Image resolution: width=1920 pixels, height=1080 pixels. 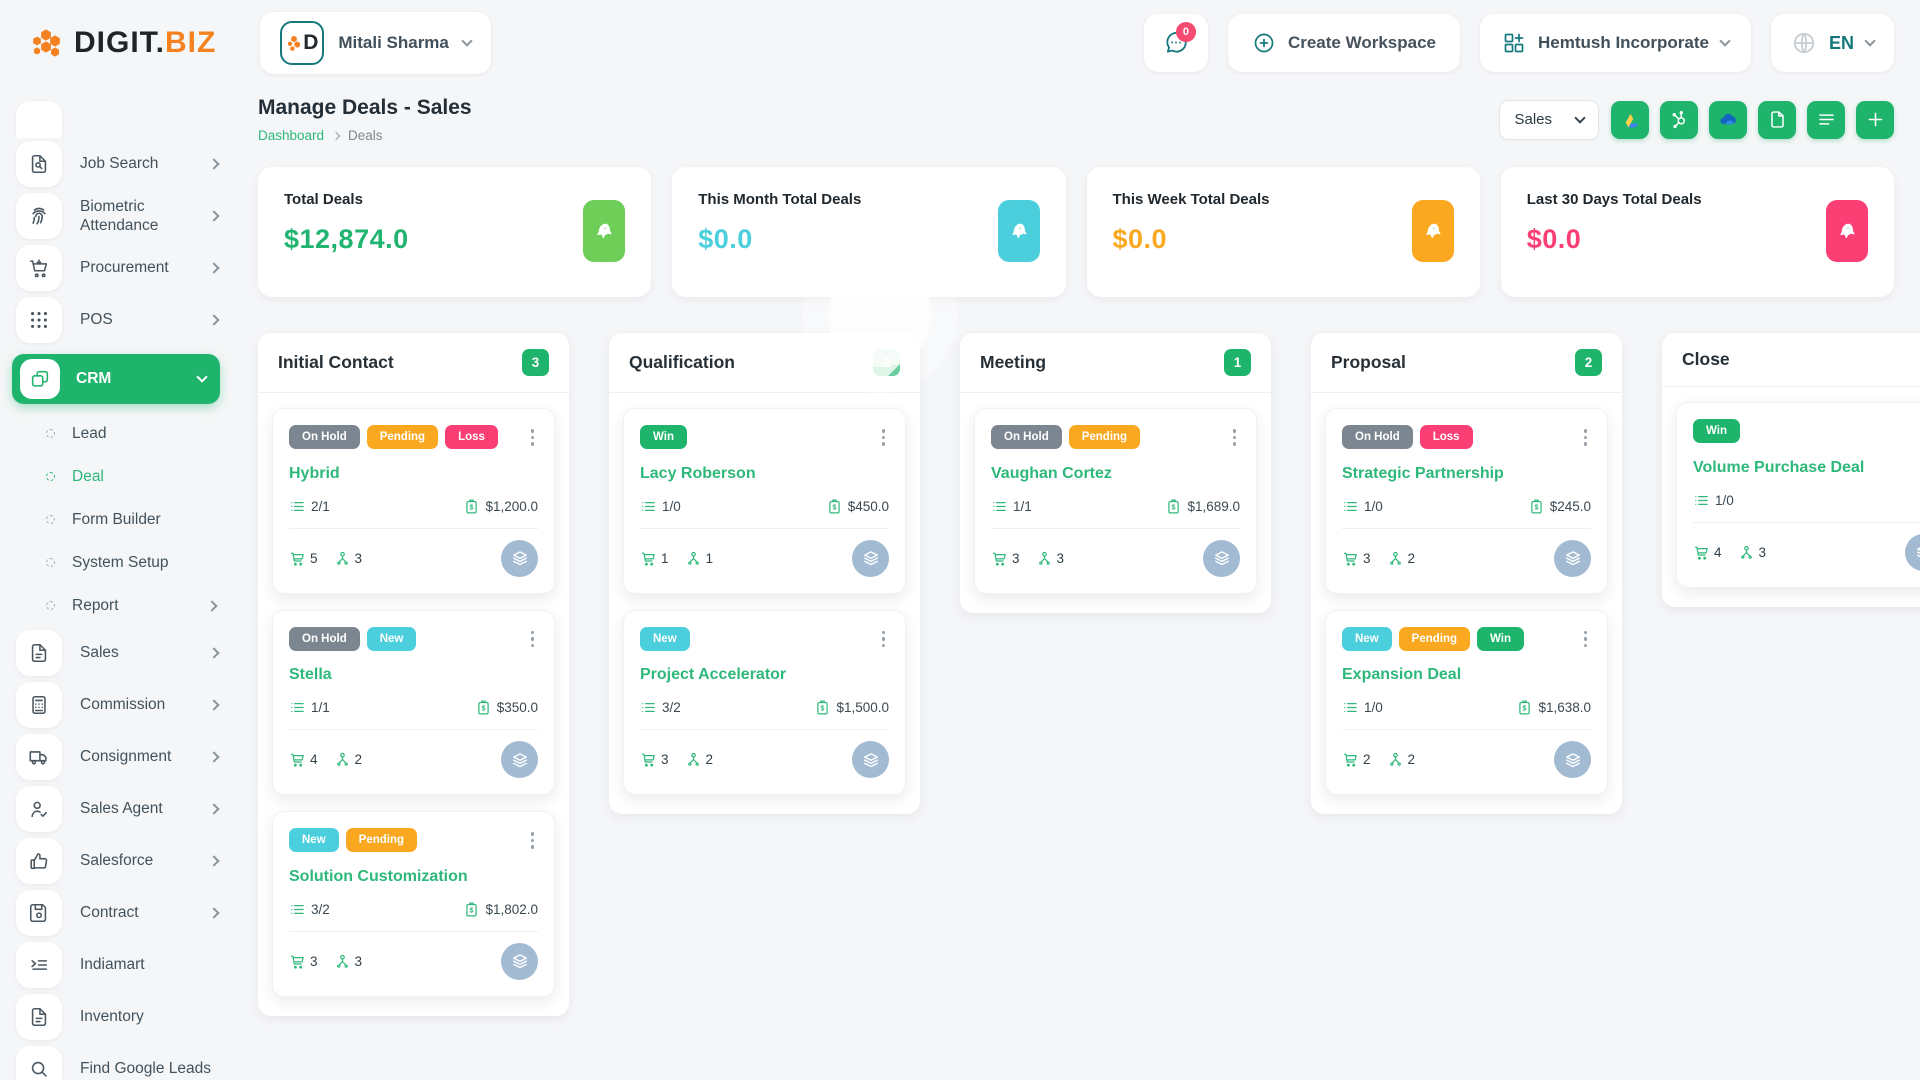 What do you see at coordinates (1185, 32) in the screenshot?
I see `chat-count-badge: 0` at bounding box center [1185, 32].